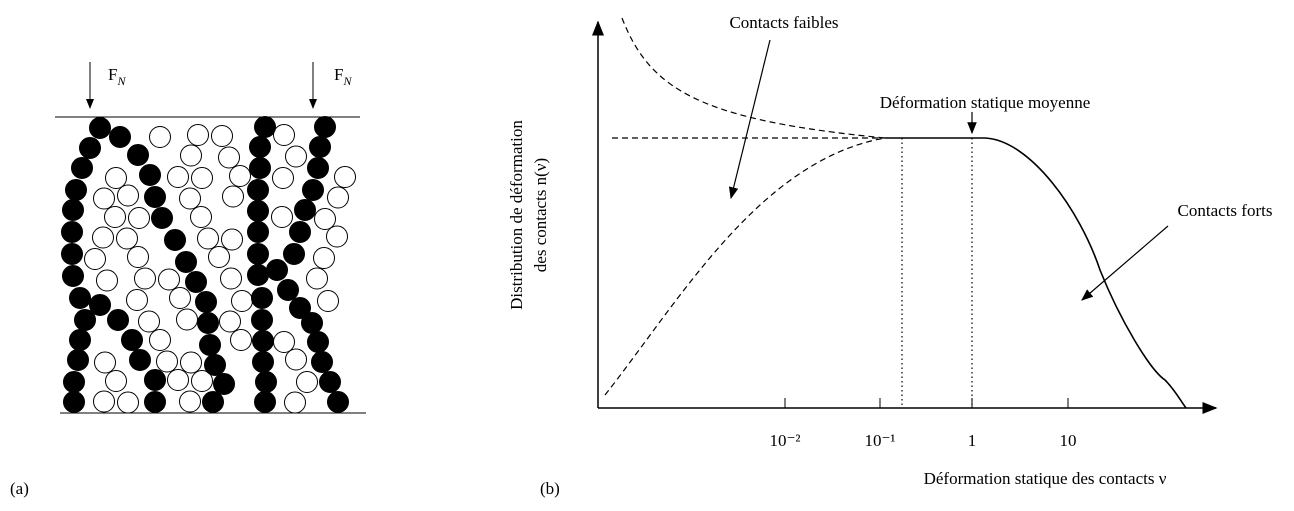 The width and height of the screenshot is (1294, 511). Describe the element at coordinates (784, 440) in the screenshot. I see `x-tick-label: 10⁻²` at that location.